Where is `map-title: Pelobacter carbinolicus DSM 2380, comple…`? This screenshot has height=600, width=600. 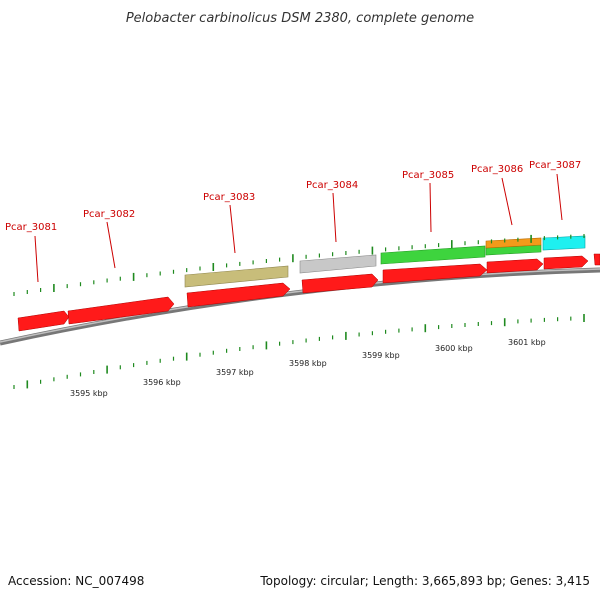 map-title: Pelobacter carbinolicus DSM 2380, comple… is located at coordinates (300, 18).